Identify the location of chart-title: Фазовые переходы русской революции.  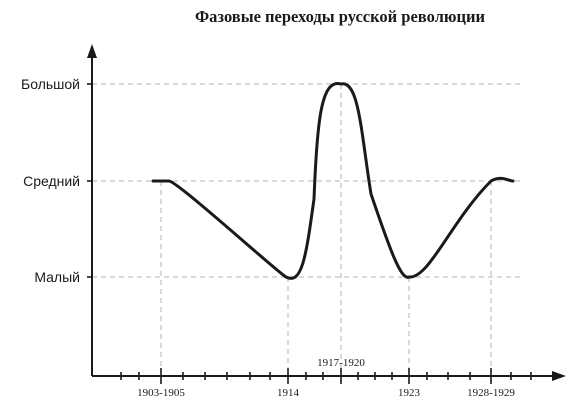
(340, 16).